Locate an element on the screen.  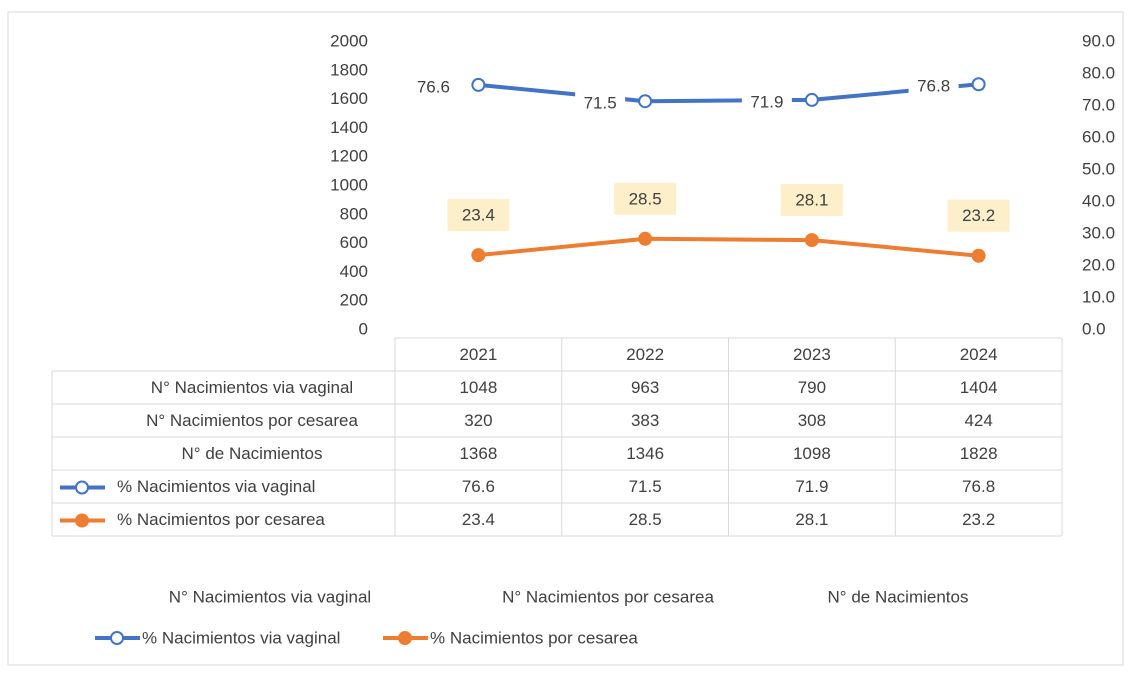
y-tick-label: 1000 is located at coordinates (349, 184).